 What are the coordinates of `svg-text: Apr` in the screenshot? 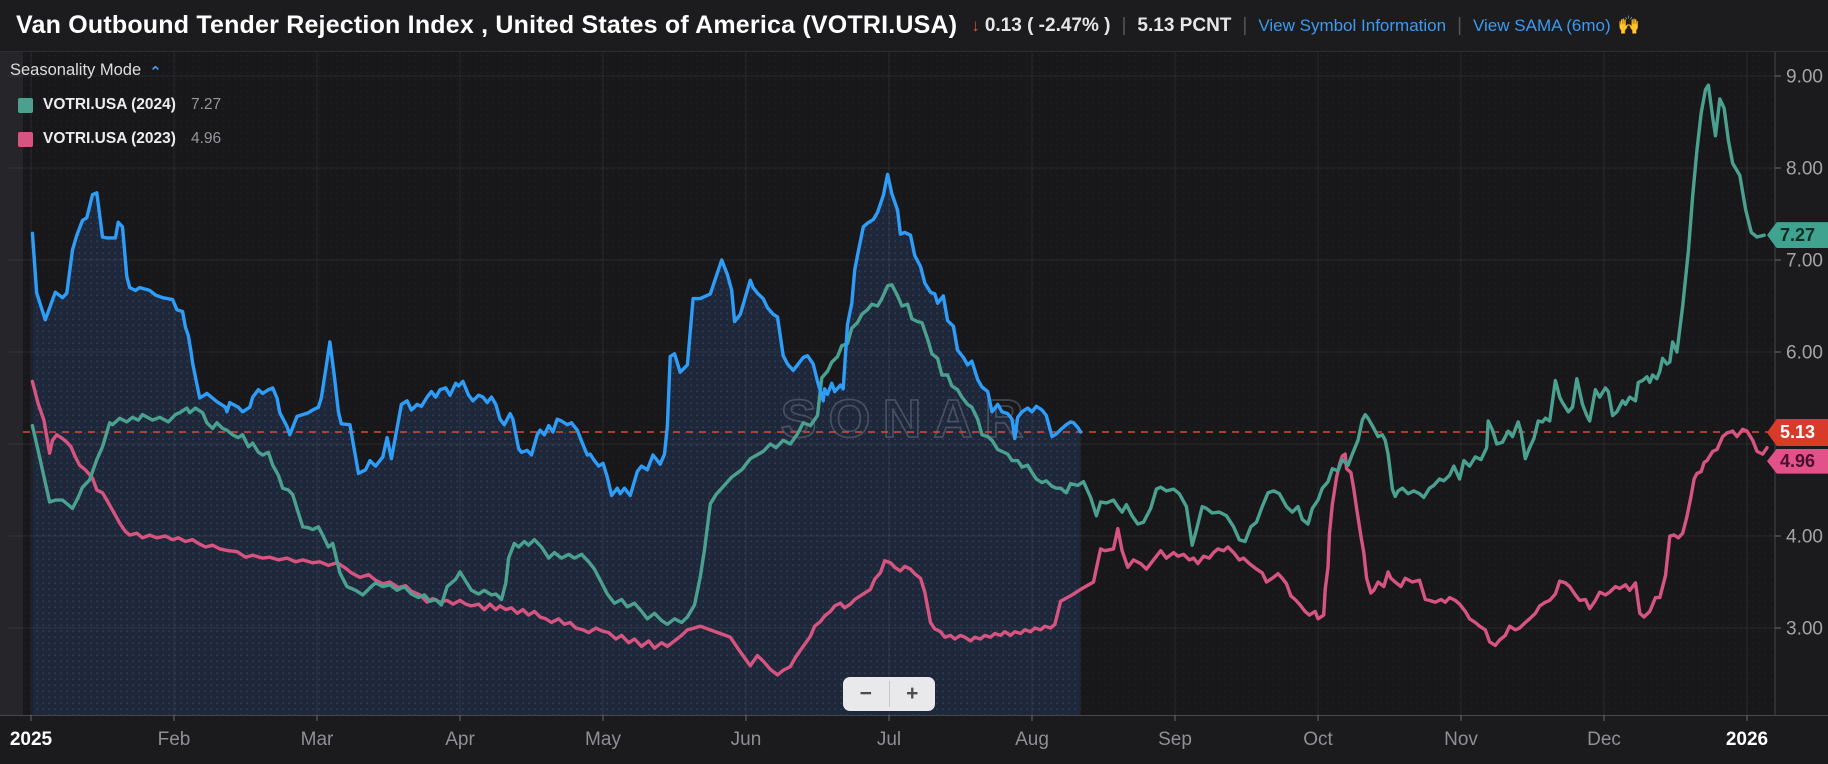 It's located at (460, 739).